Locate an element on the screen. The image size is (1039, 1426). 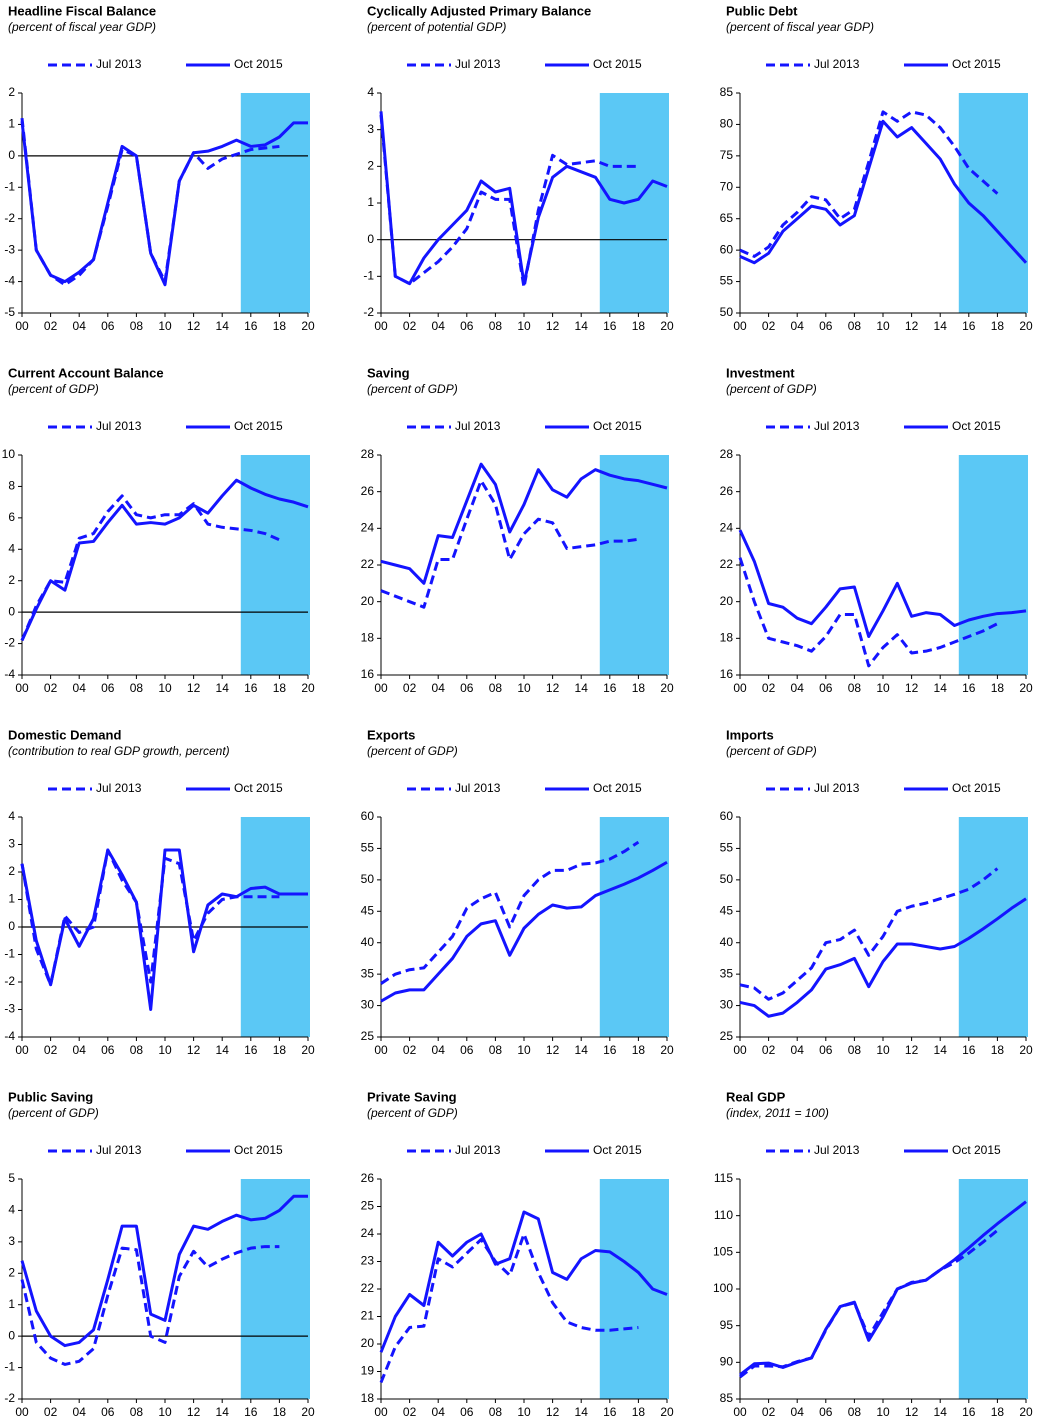
y-tick-label: 70 is located at coordinates (727, 186).